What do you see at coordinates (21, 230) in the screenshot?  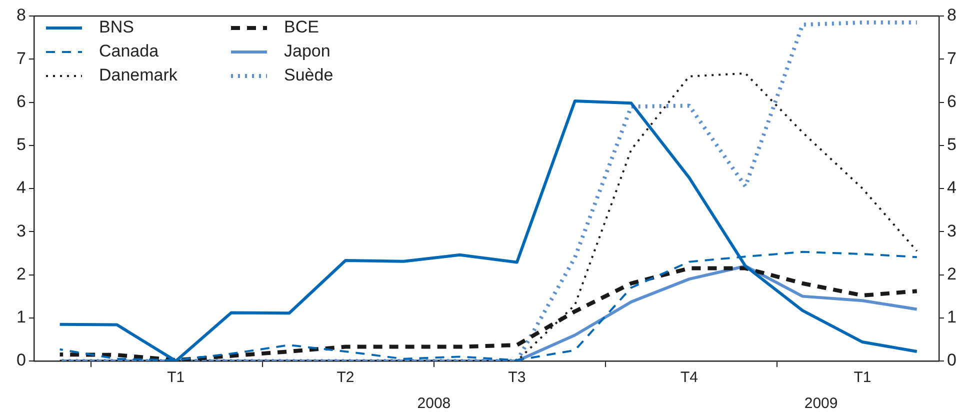 I see `y-tick-label: 3` at bounding box center [21, 230].